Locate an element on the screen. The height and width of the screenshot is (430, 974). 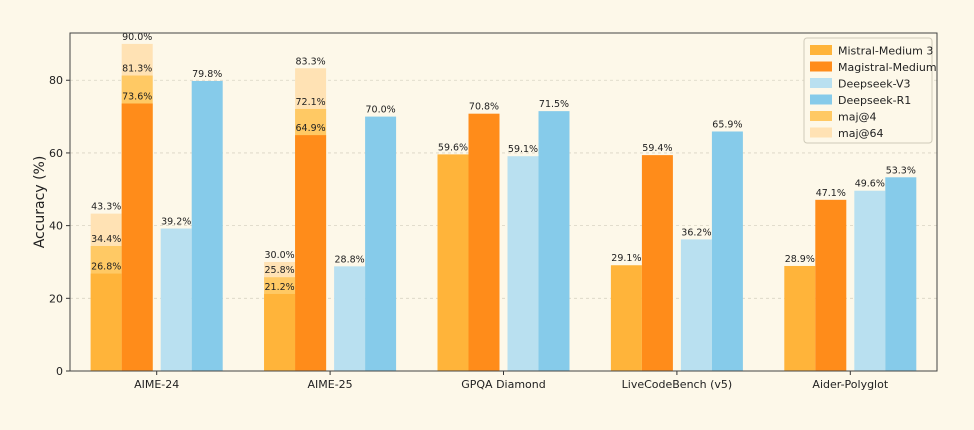
value-label: 71.5% is located at coordinates (554, 104).